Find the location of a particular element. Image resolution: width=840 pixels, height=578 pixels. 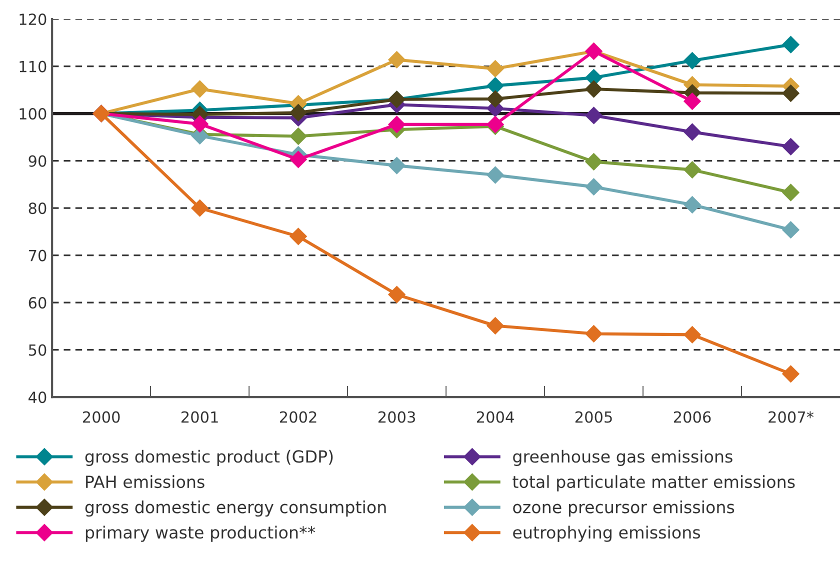

y-tick-label: 50 is located at coordinates (37, 350).